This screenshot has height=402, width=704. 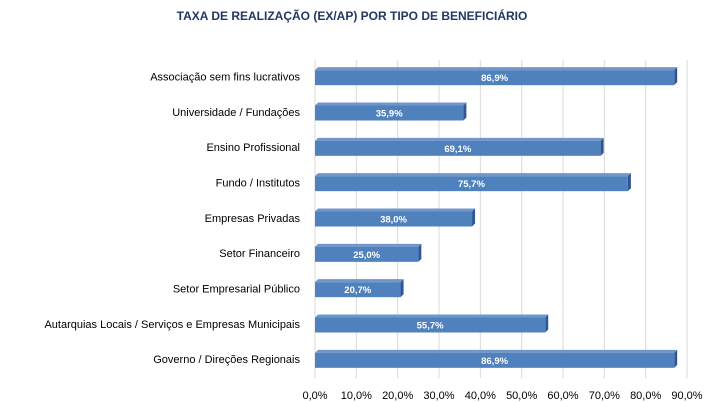 I want to click on y-tick-label: Ensino Profissional, so click(x=253, y=148).